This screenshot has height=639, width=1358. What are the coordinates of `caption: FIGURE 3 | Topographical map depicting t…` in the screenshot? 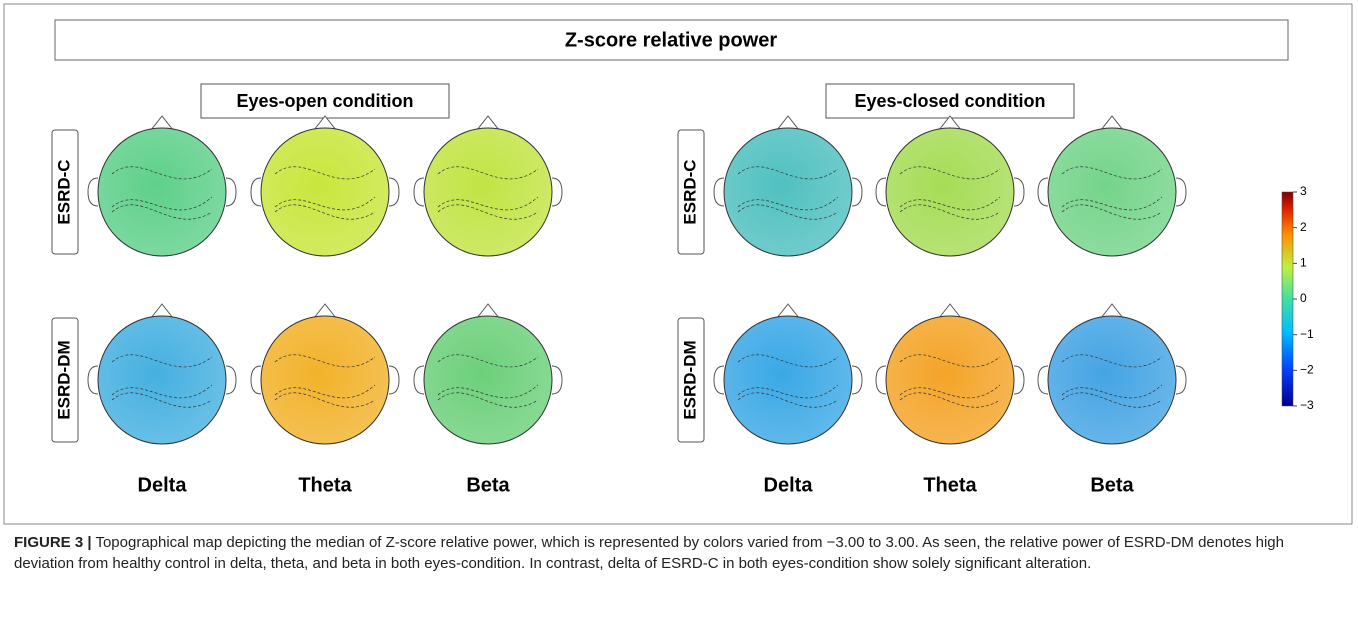 It's located at (679, 553).